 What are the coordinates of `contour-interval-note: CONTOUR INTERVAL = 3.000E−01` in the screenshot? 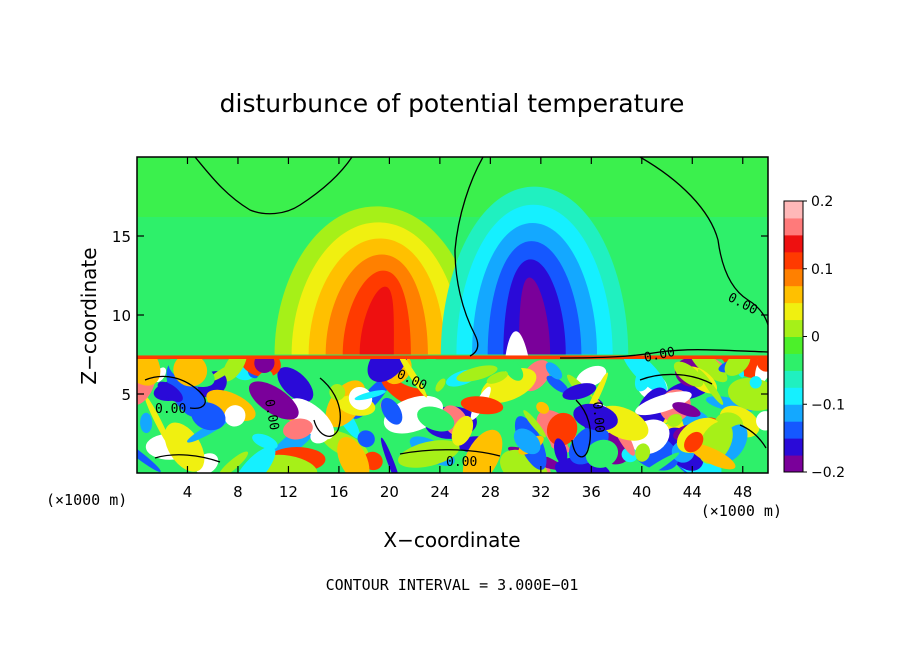 It's located at (452, 585).